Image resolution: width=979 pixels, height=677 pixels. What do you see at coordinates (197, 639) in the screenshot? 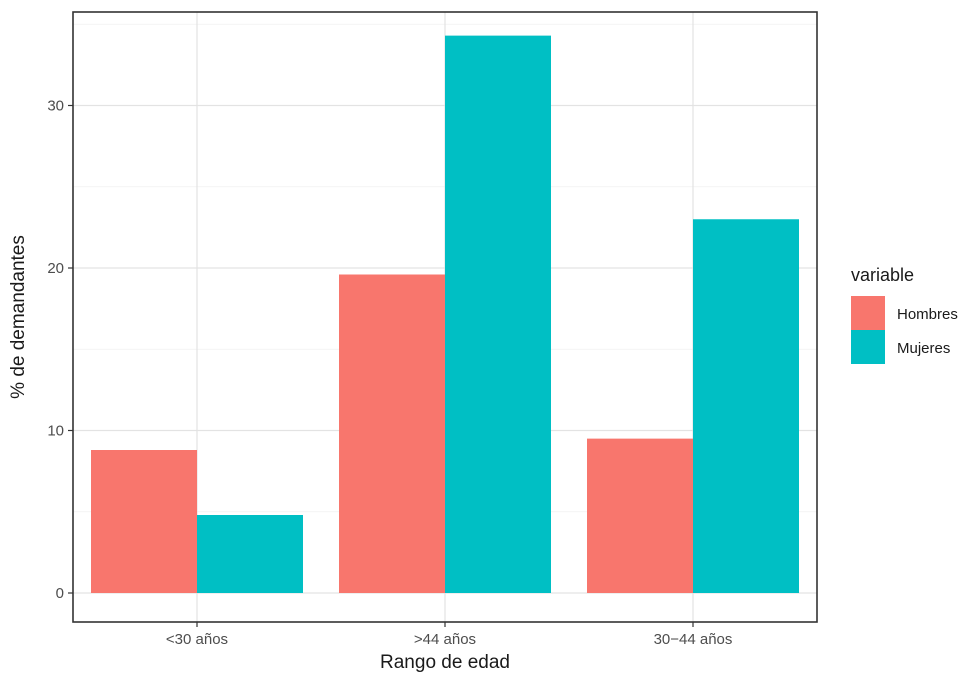
I see `x-tick-label: <30 años` at bounding box center [197, 639].